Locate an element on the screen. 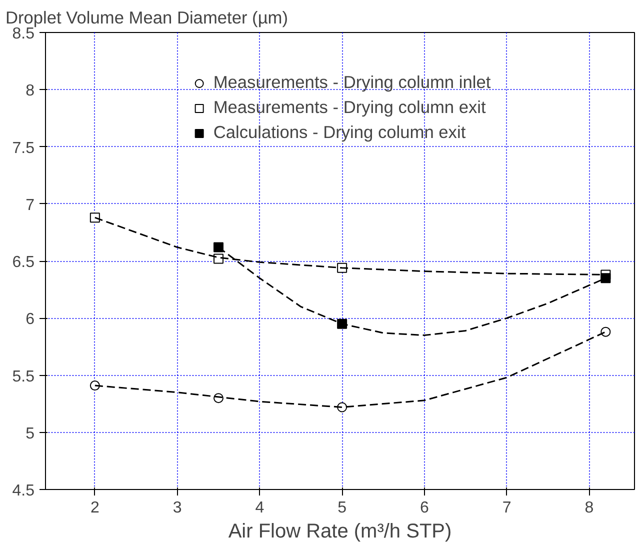 The width and height of the screenshot is (639, 545). y-tick-label: 8.5 is located at coordinates (23, 34).